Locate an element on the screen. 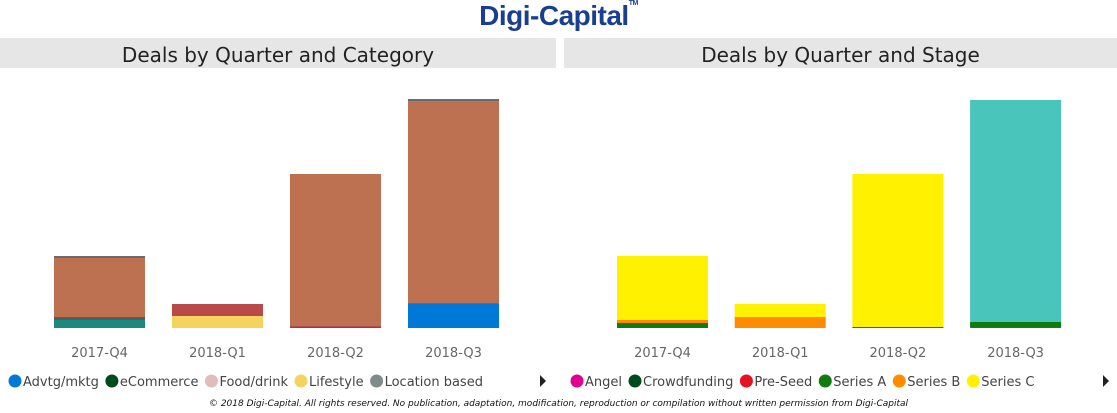 The height and width of the screenshot is (413, 1117). legend-item: Food/drink is located at coordinates (246, 382).